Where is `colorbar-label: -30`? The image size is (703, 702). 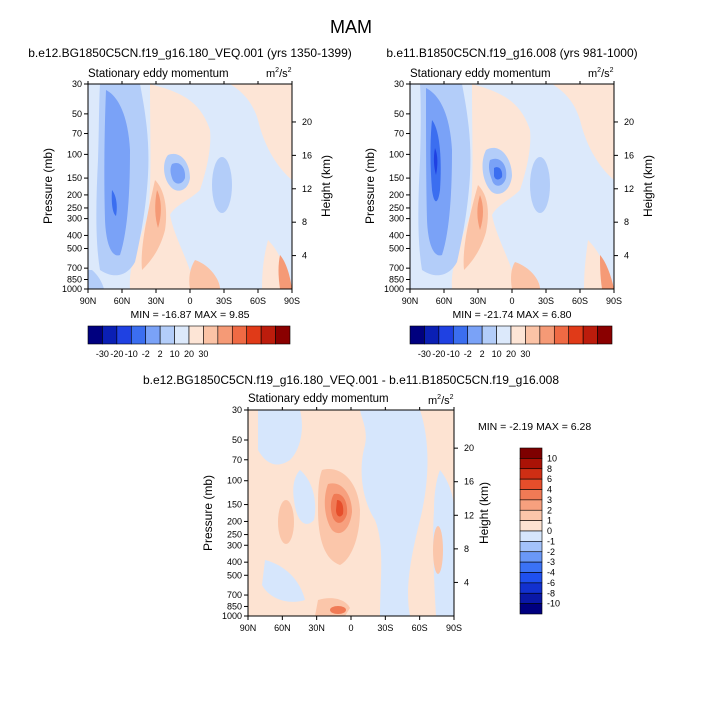
colorbar-label: -30 is located at coordinates (102, 354).